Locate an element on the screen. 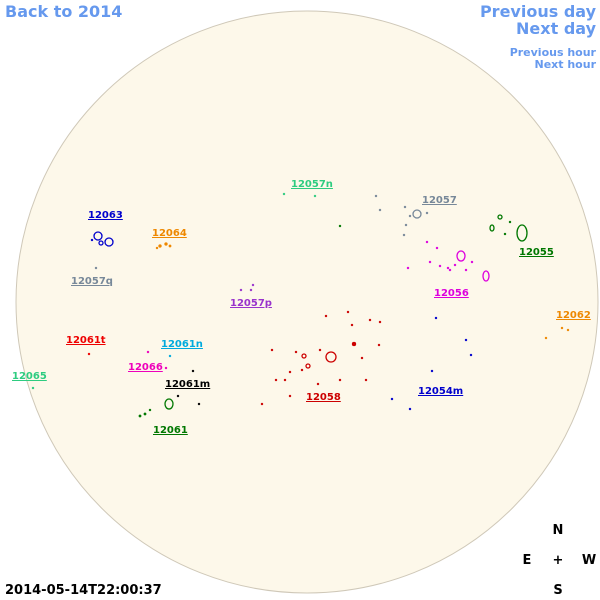  region-label: 12064 is located at coordinates (169, 233).